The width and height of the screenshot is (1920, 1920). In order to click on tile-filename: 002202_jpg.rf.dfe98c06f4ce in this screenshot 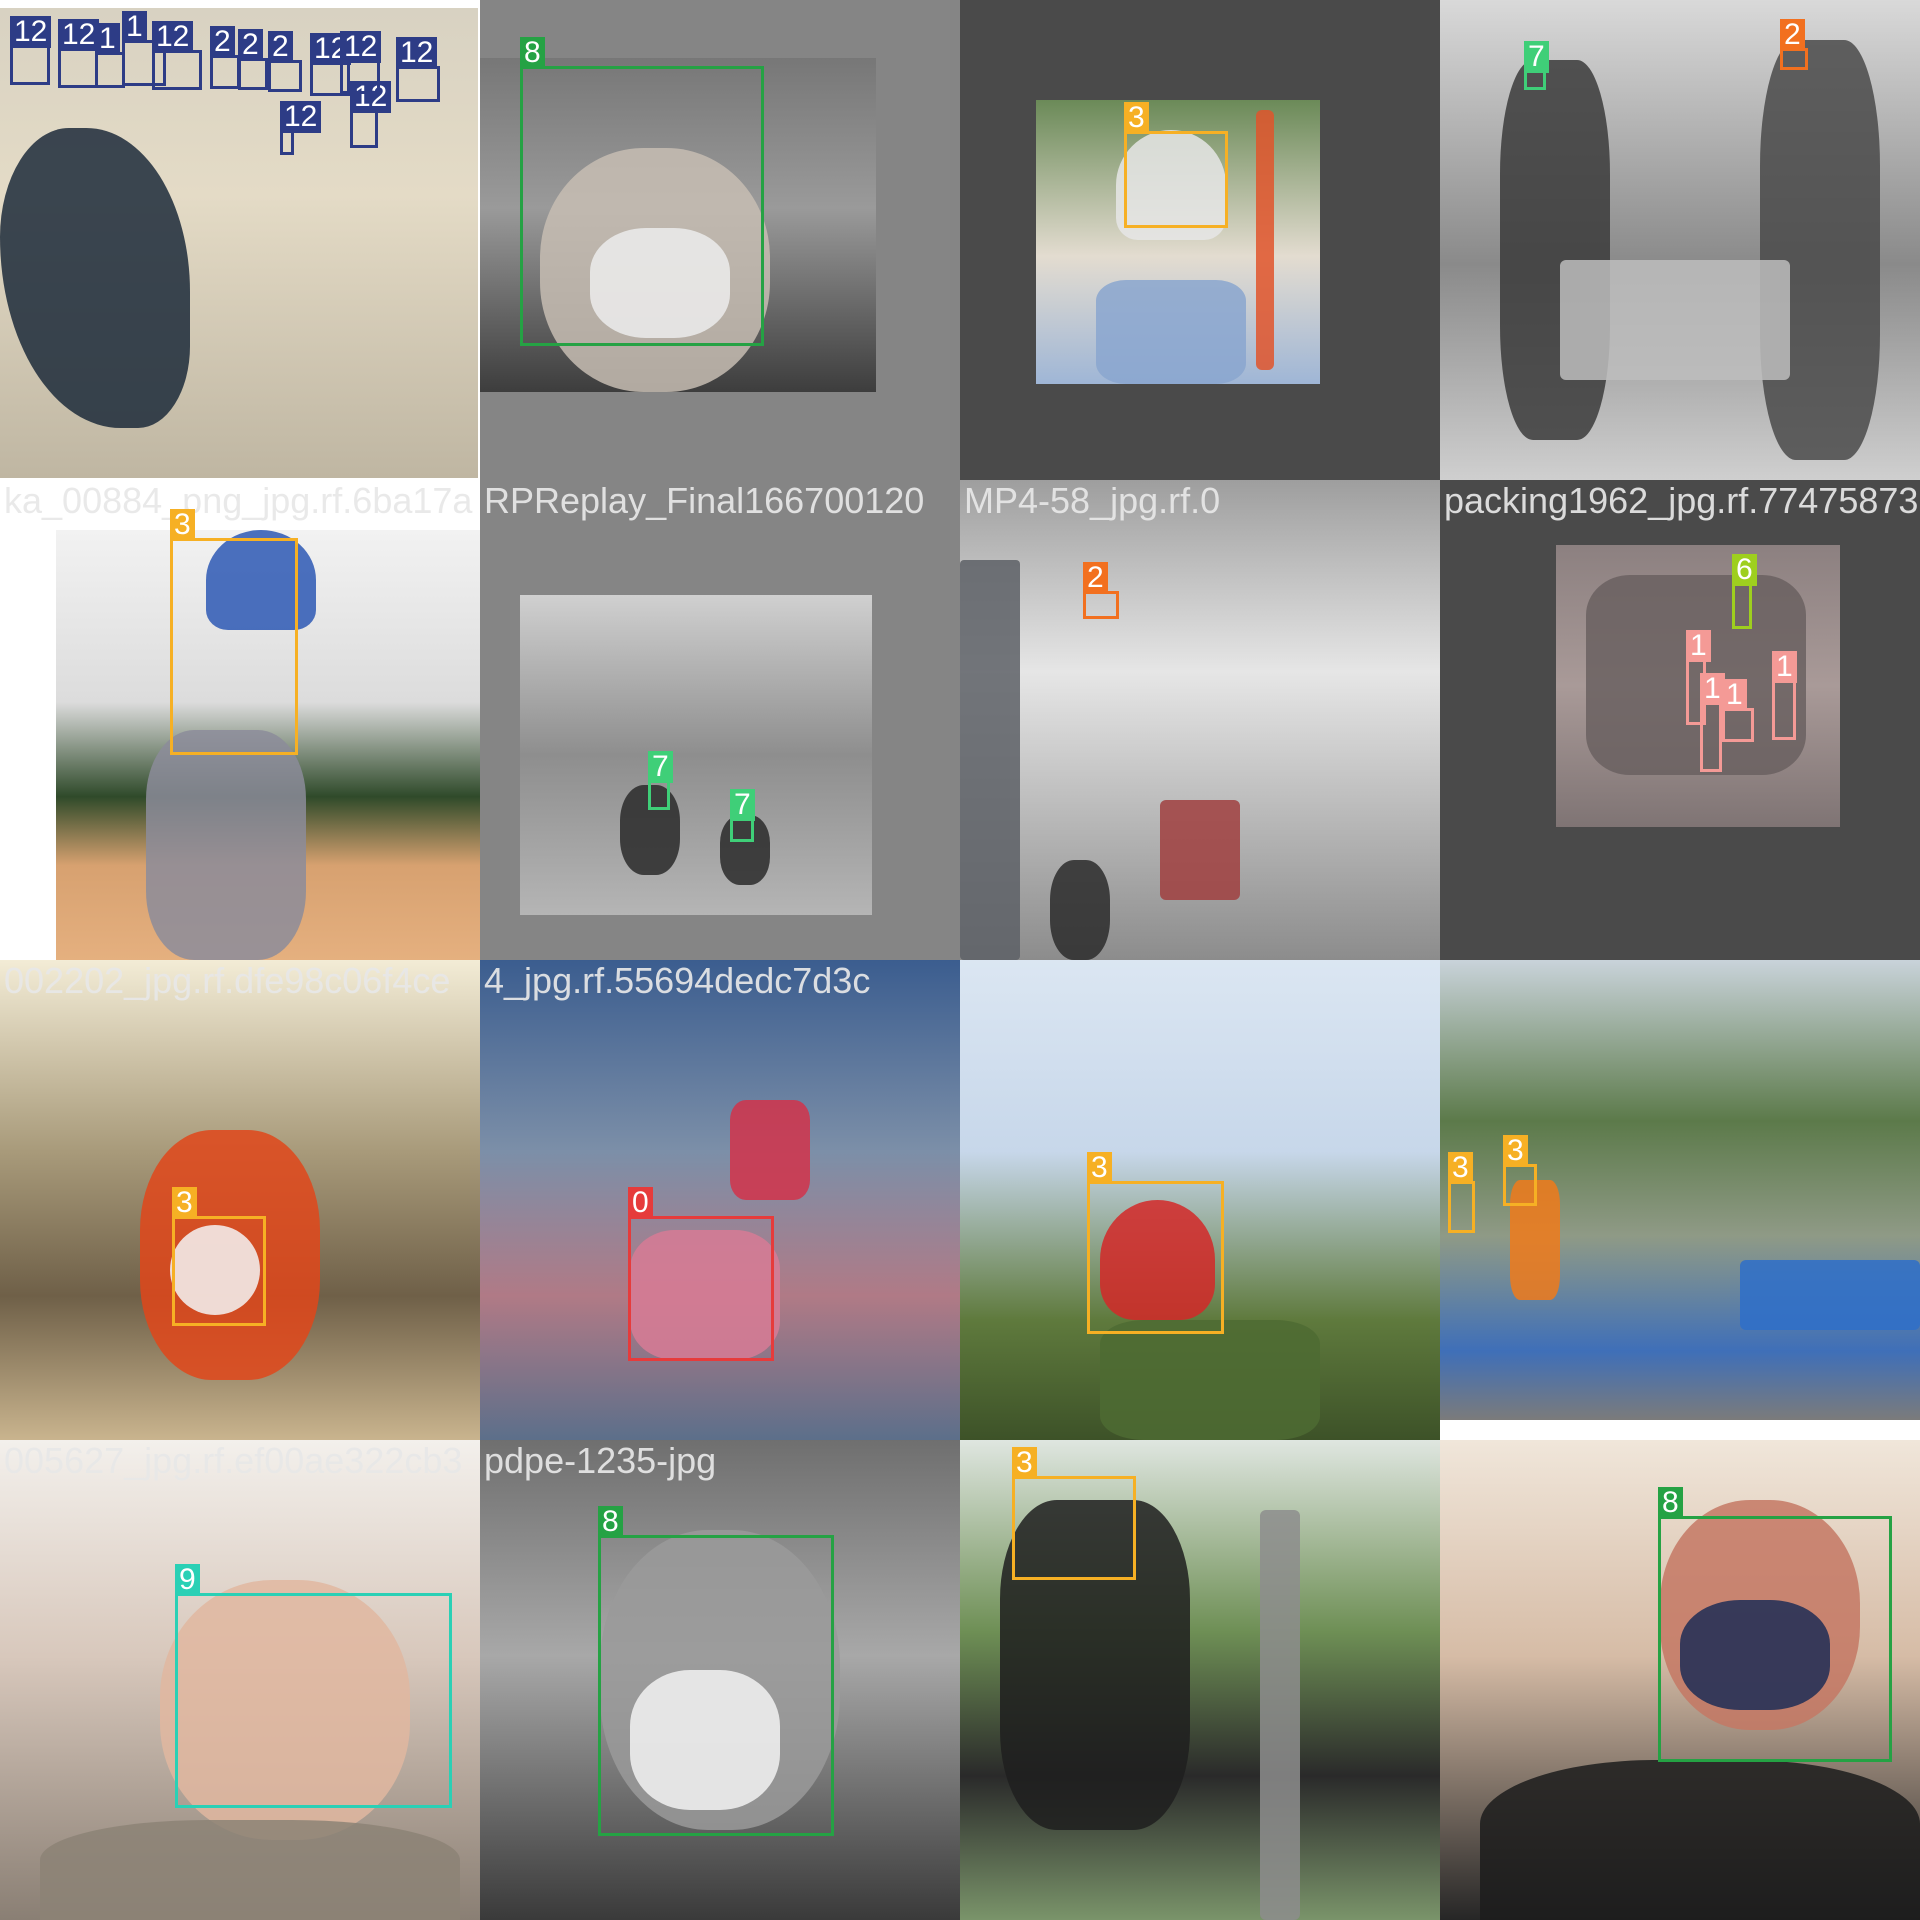, I will do `click(227, 980)`.